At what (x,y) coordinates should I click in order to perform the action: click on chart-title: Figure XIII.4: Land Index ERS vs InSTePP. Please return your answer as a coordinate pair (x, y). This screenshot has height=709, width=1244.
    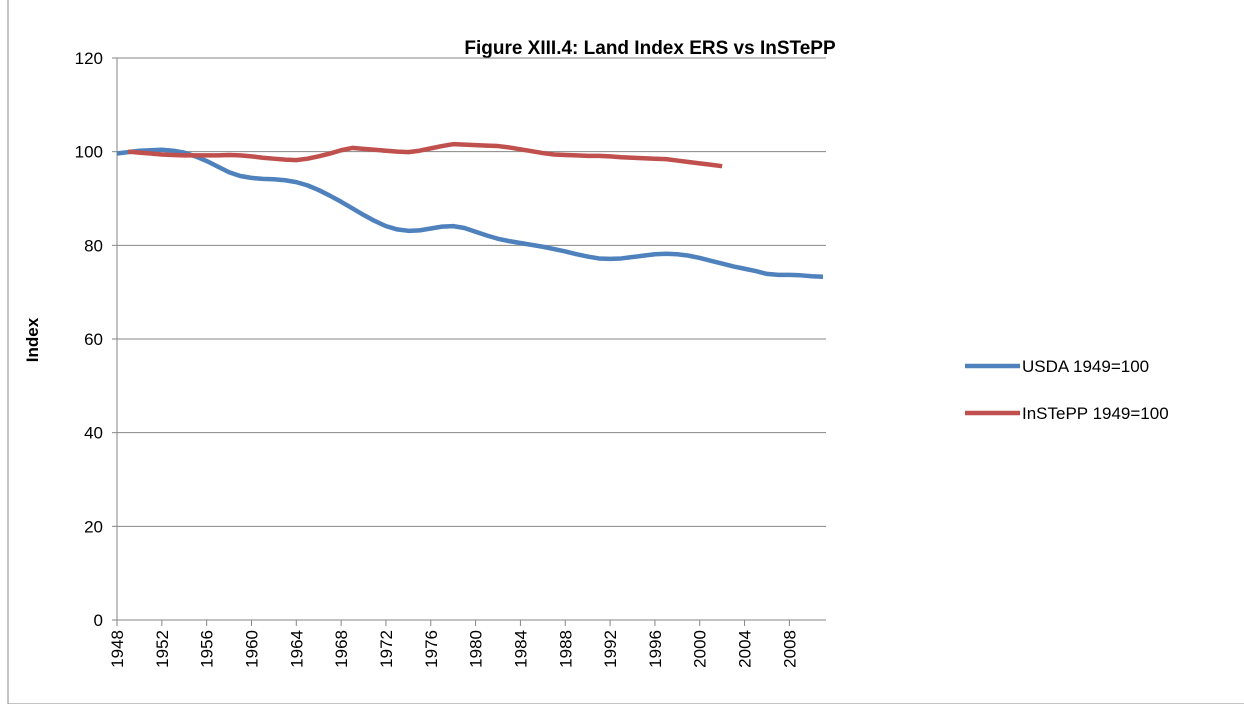
    Looking at the image, I should click on (650, 48).